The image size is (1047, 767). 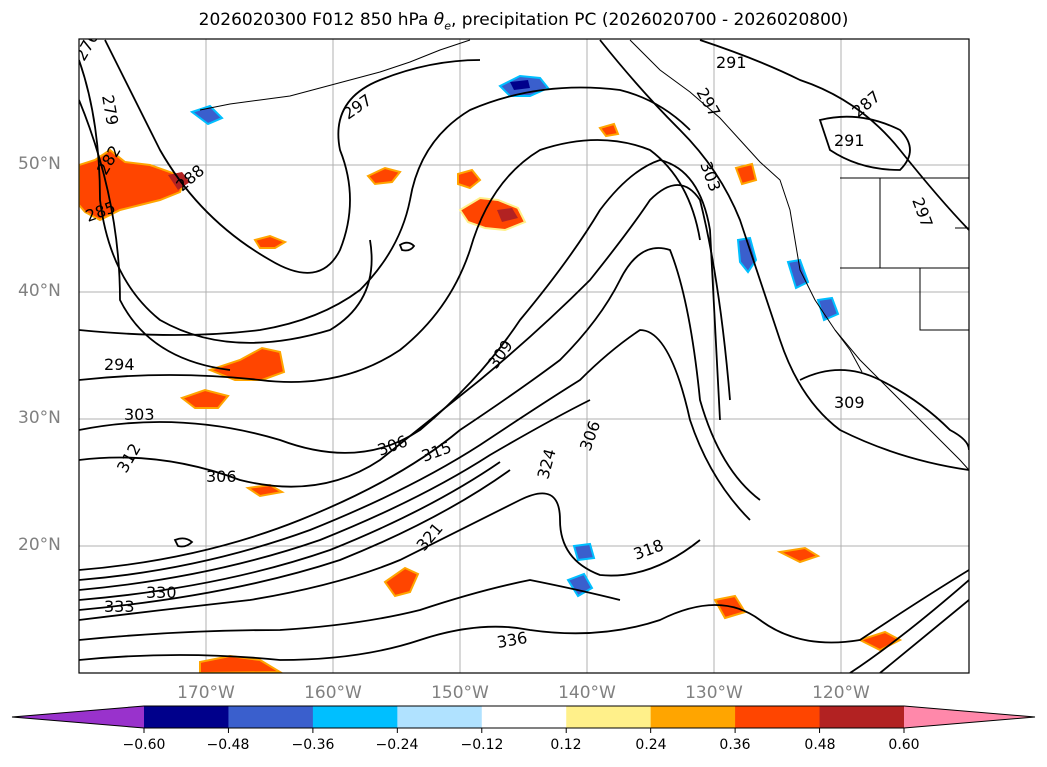 What do you see at coordinates (524, 730) in the screenshot?
I see `colorbar-ticks` at bounding box center [524, 730].